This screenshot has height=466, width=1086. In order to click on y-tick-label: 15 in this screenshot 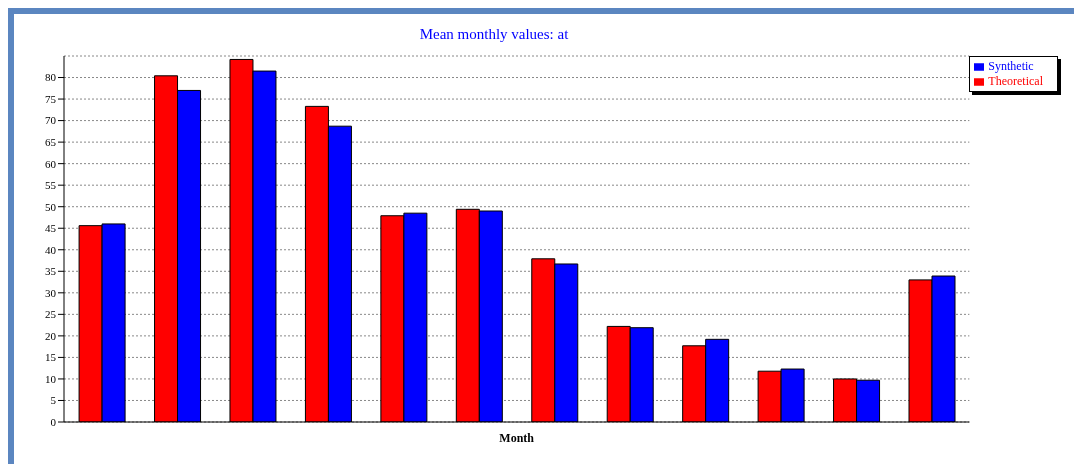, I will do `click(51, 357)`.